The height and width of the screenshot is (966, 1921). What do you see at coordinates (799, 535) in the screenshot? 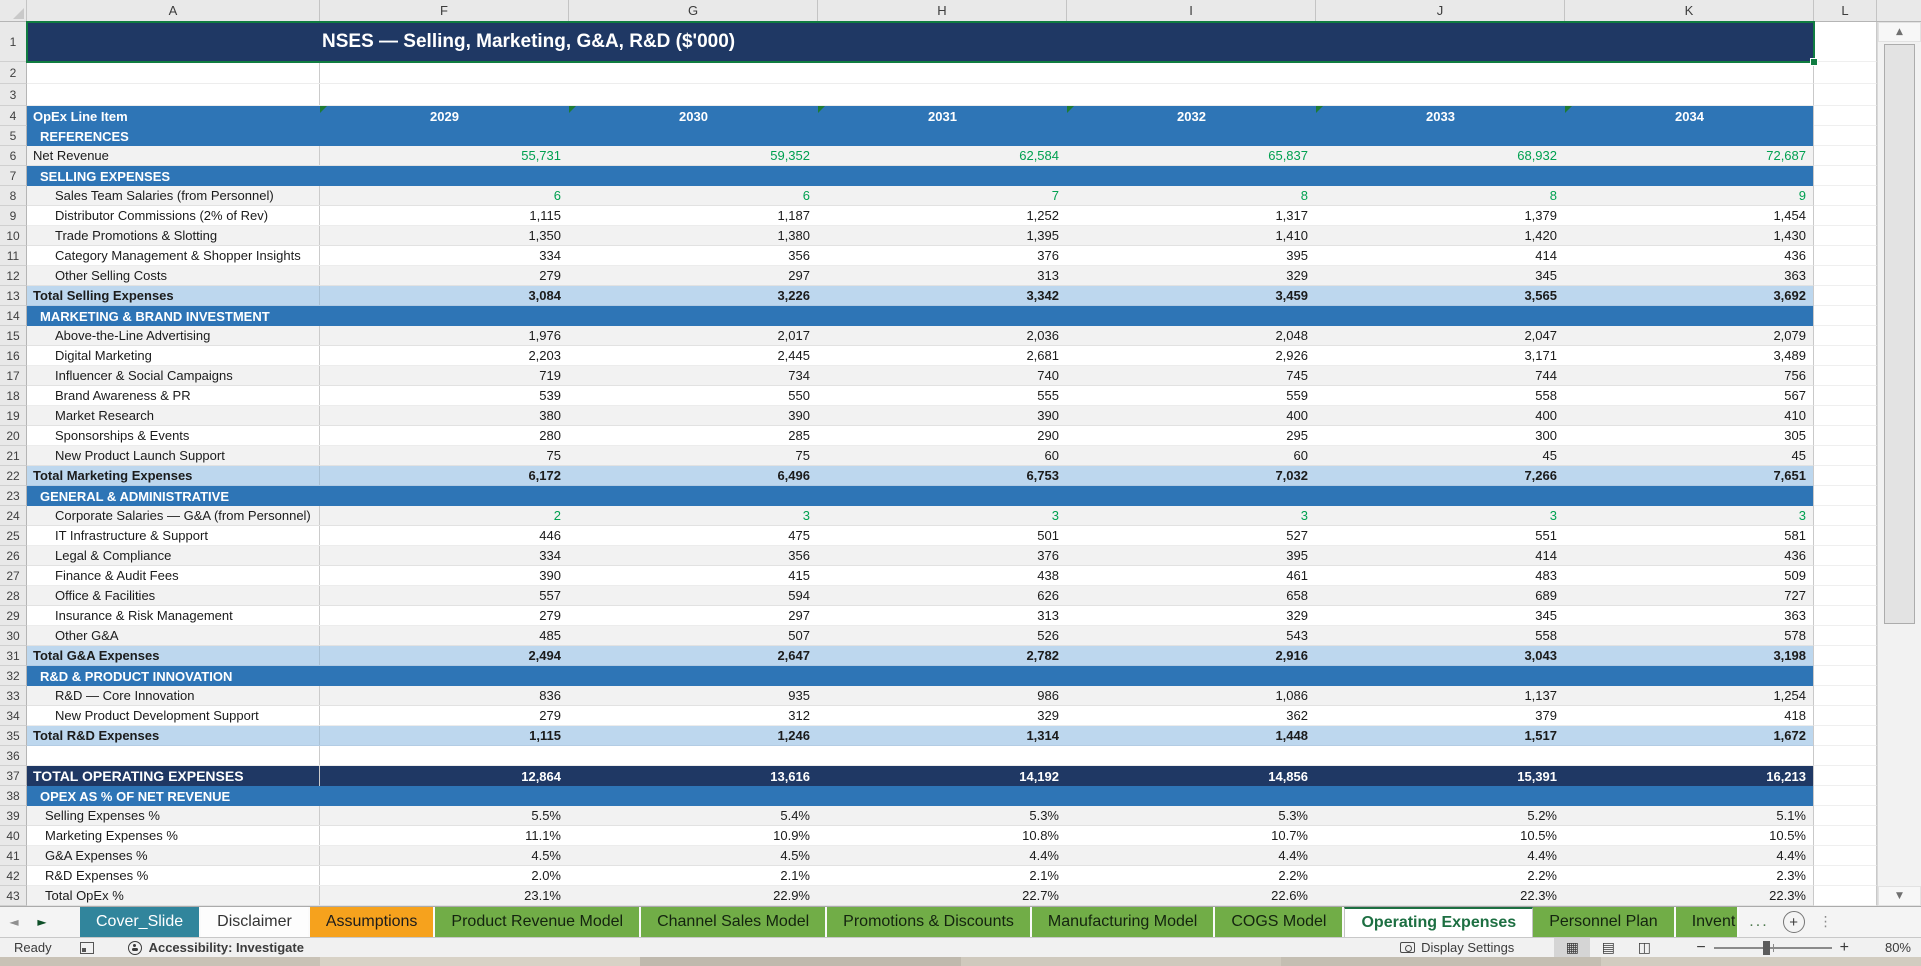
I see `value-cell: 475` at bounding box center [799, 535].